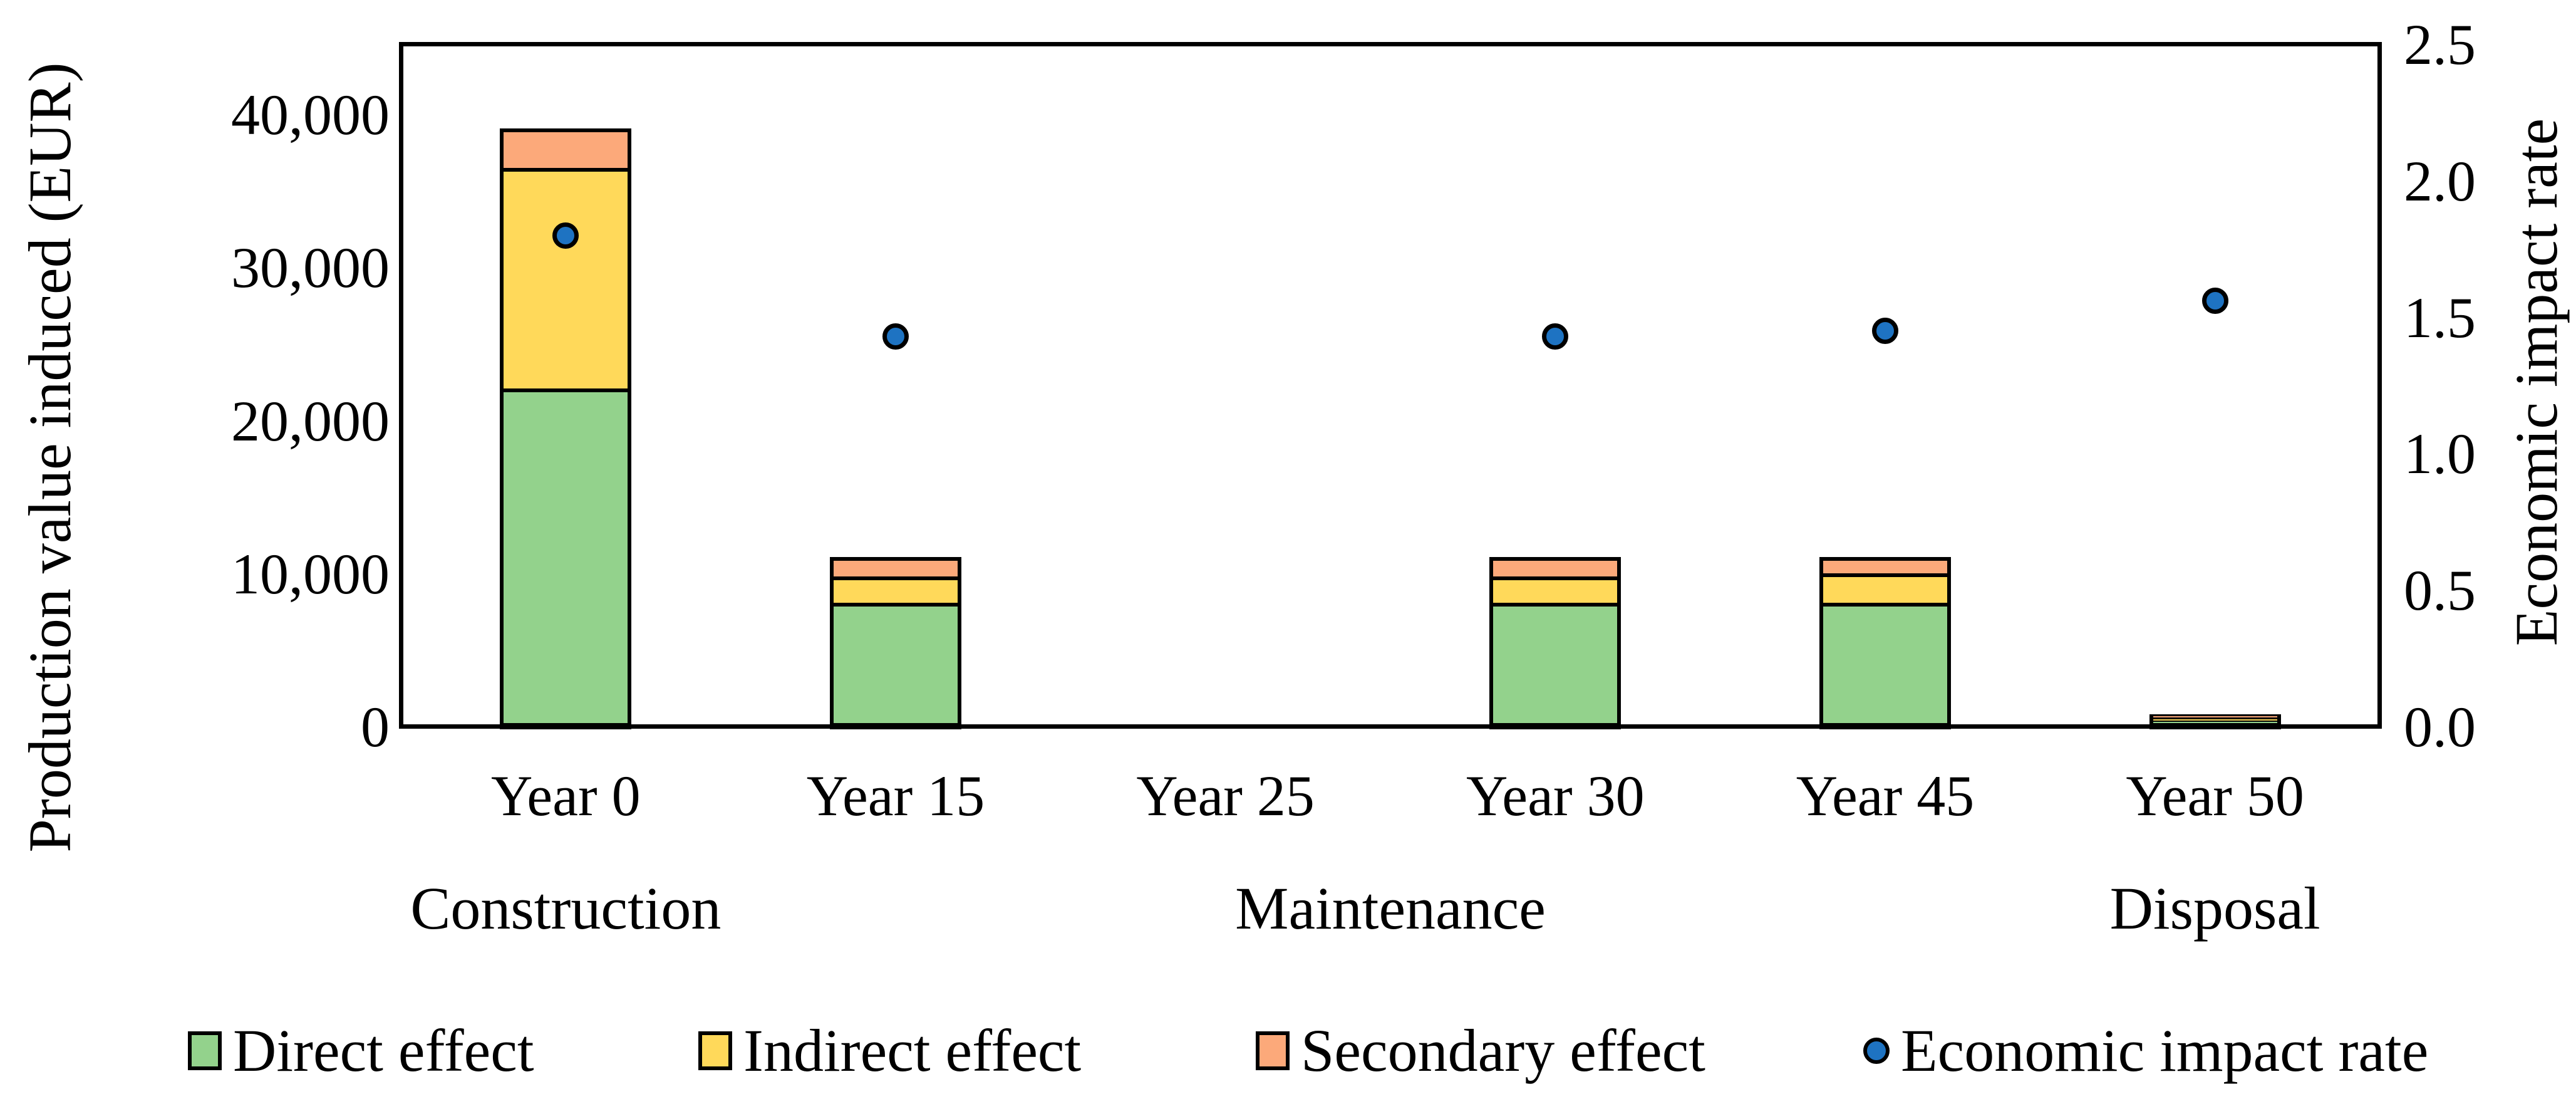 Image resolution: width=2576 pixels, height=1094 pixels. I want to click on left-axis-title: Production value induced (EUR), so click(49, 457).